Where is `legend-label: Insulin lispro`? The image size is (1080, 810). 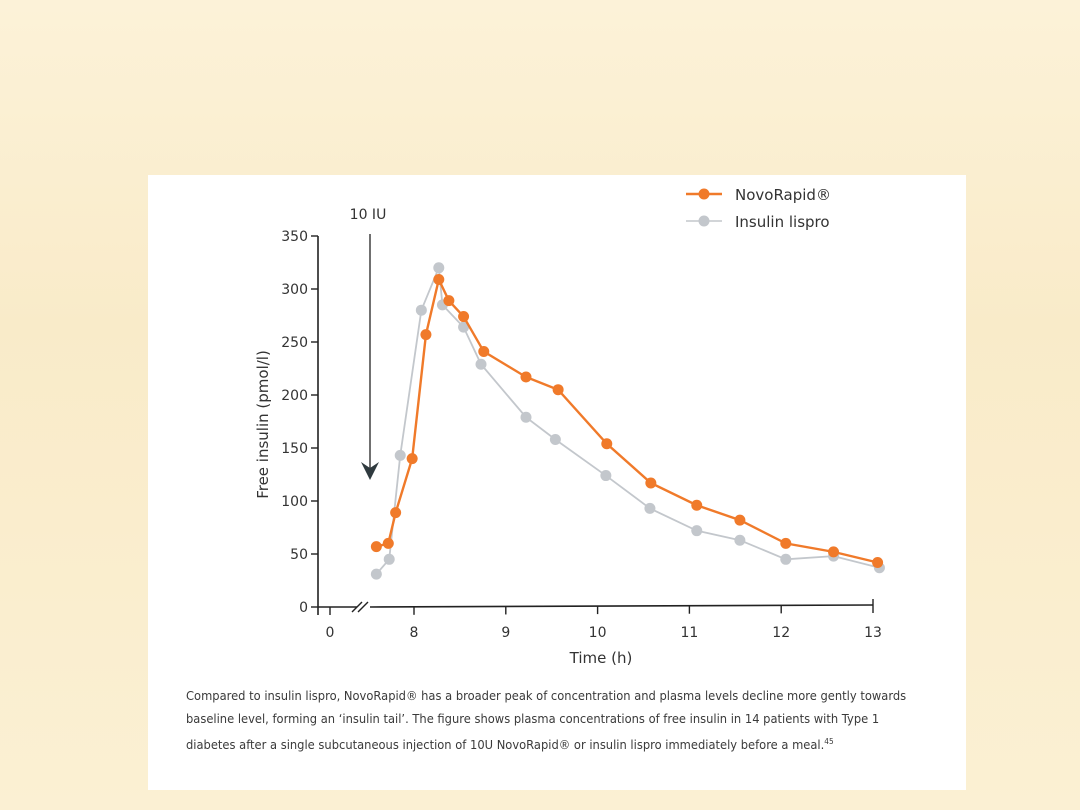
legend-label: Insulin lispro is located at coordinates (782, 222).